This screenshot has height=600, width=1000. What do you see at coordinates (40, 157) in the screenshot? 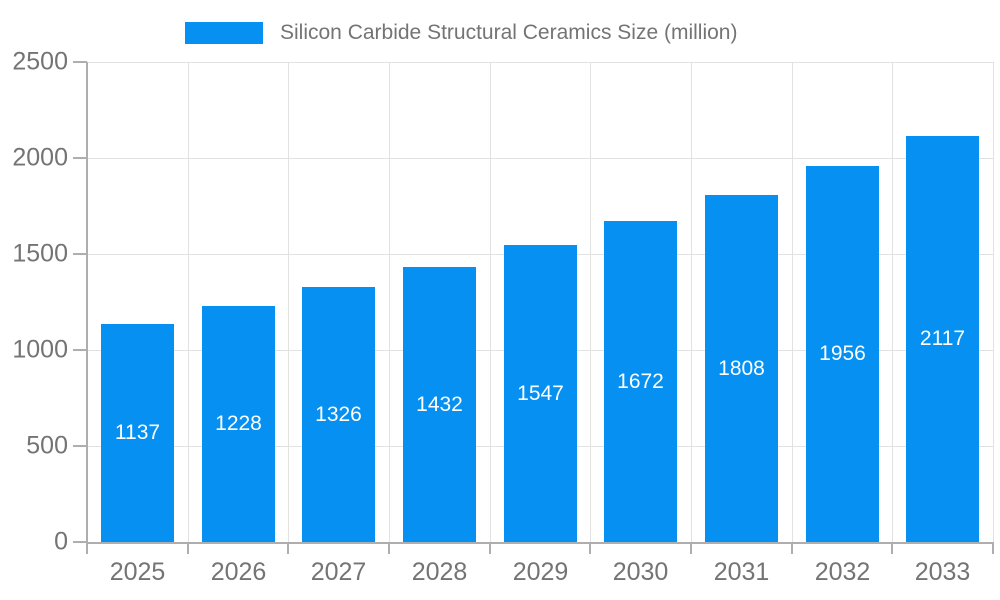
I see `y-tick-label: 2000` at bounding box center [40, 157].